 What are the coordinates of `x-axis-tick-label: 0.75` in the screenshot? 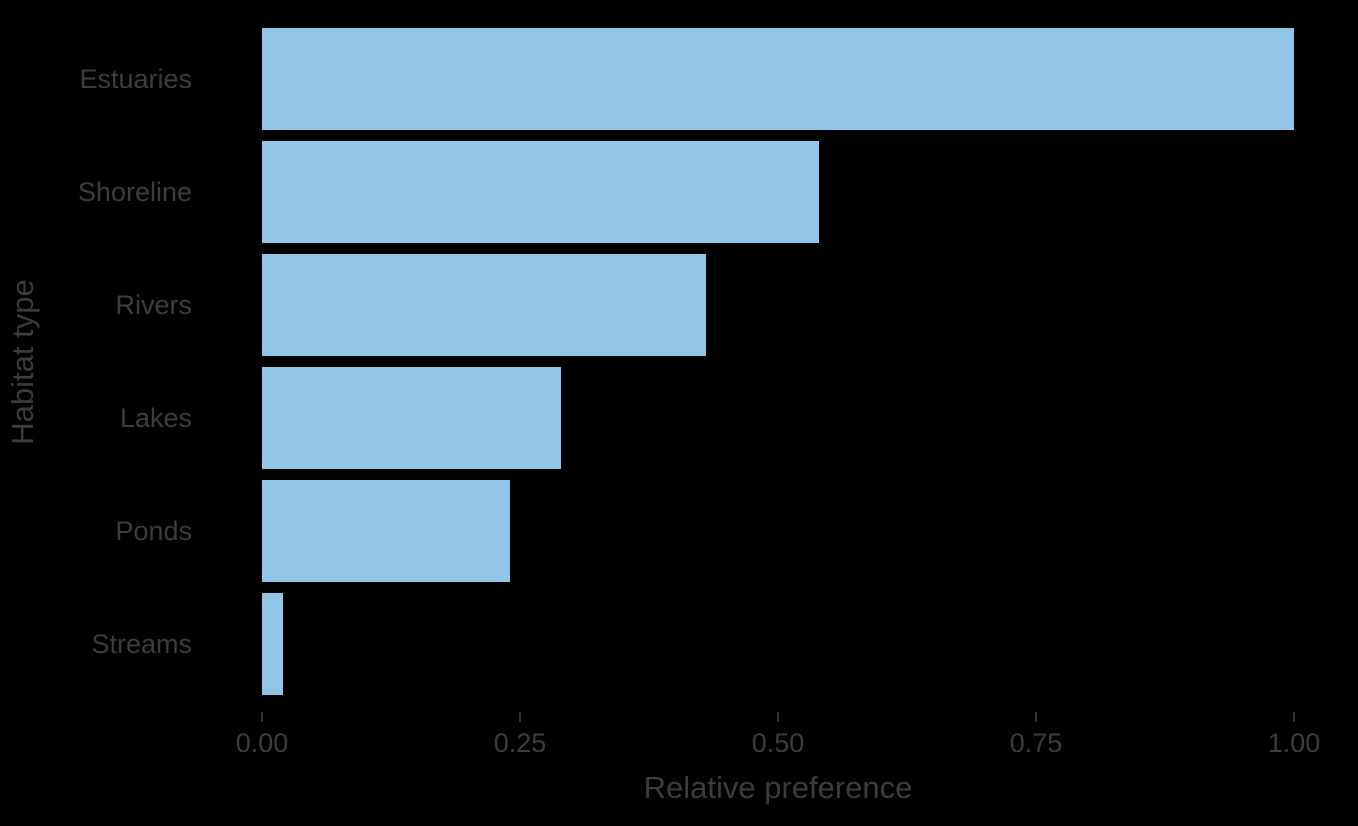 It's located at (1036, 743).